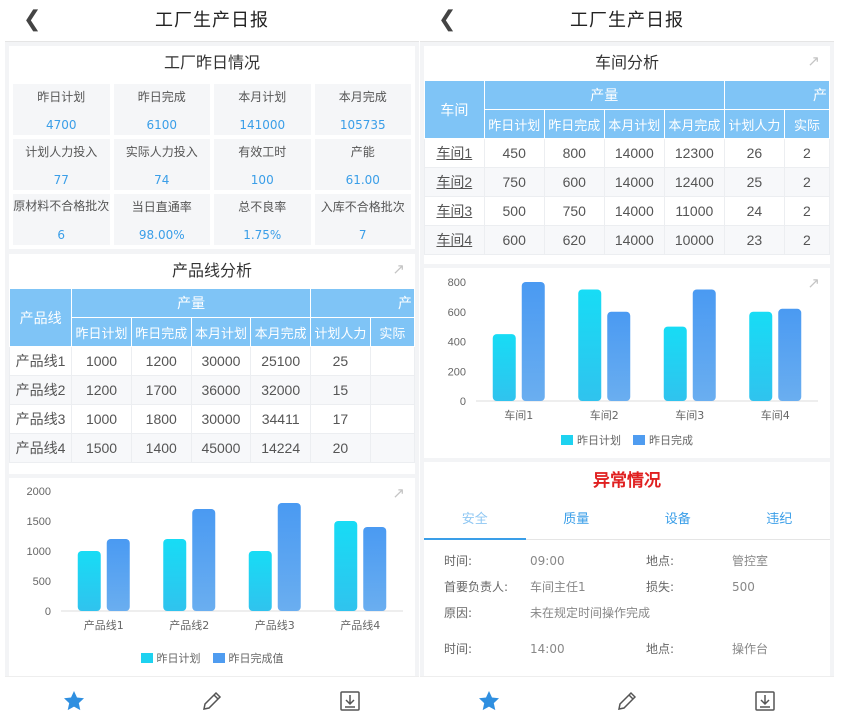 Image resolution: width=859 pixels, height=724 pixels. What do you see at coordinates (212, 448) in the screenshot?
I see `table-row: 产品线4 1500 1400 45000 14224 20` at bounding box center [212, 448].